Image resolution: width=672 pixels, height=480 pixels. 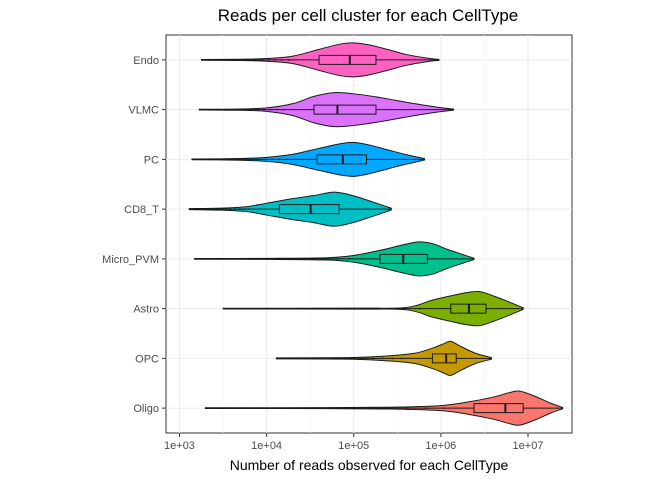 I want to click on violin-oligo, so click(x=384, y=408).